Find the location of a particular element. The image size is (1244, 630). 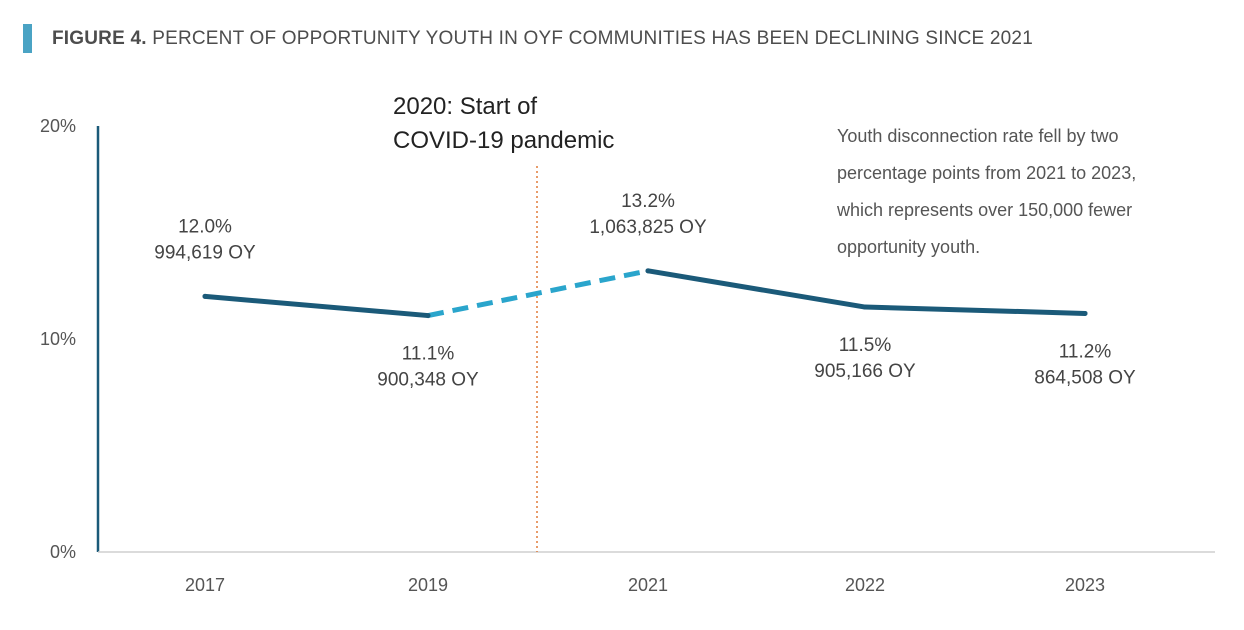

x-tick-label: 2019 is located at coordinates (428, 585).